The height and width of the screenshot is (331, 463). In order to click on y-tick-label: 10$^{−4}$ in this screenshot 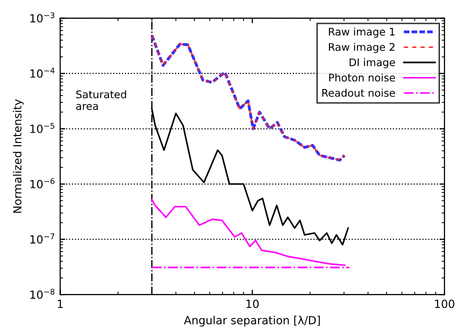, I will do `click(42, 73)`.